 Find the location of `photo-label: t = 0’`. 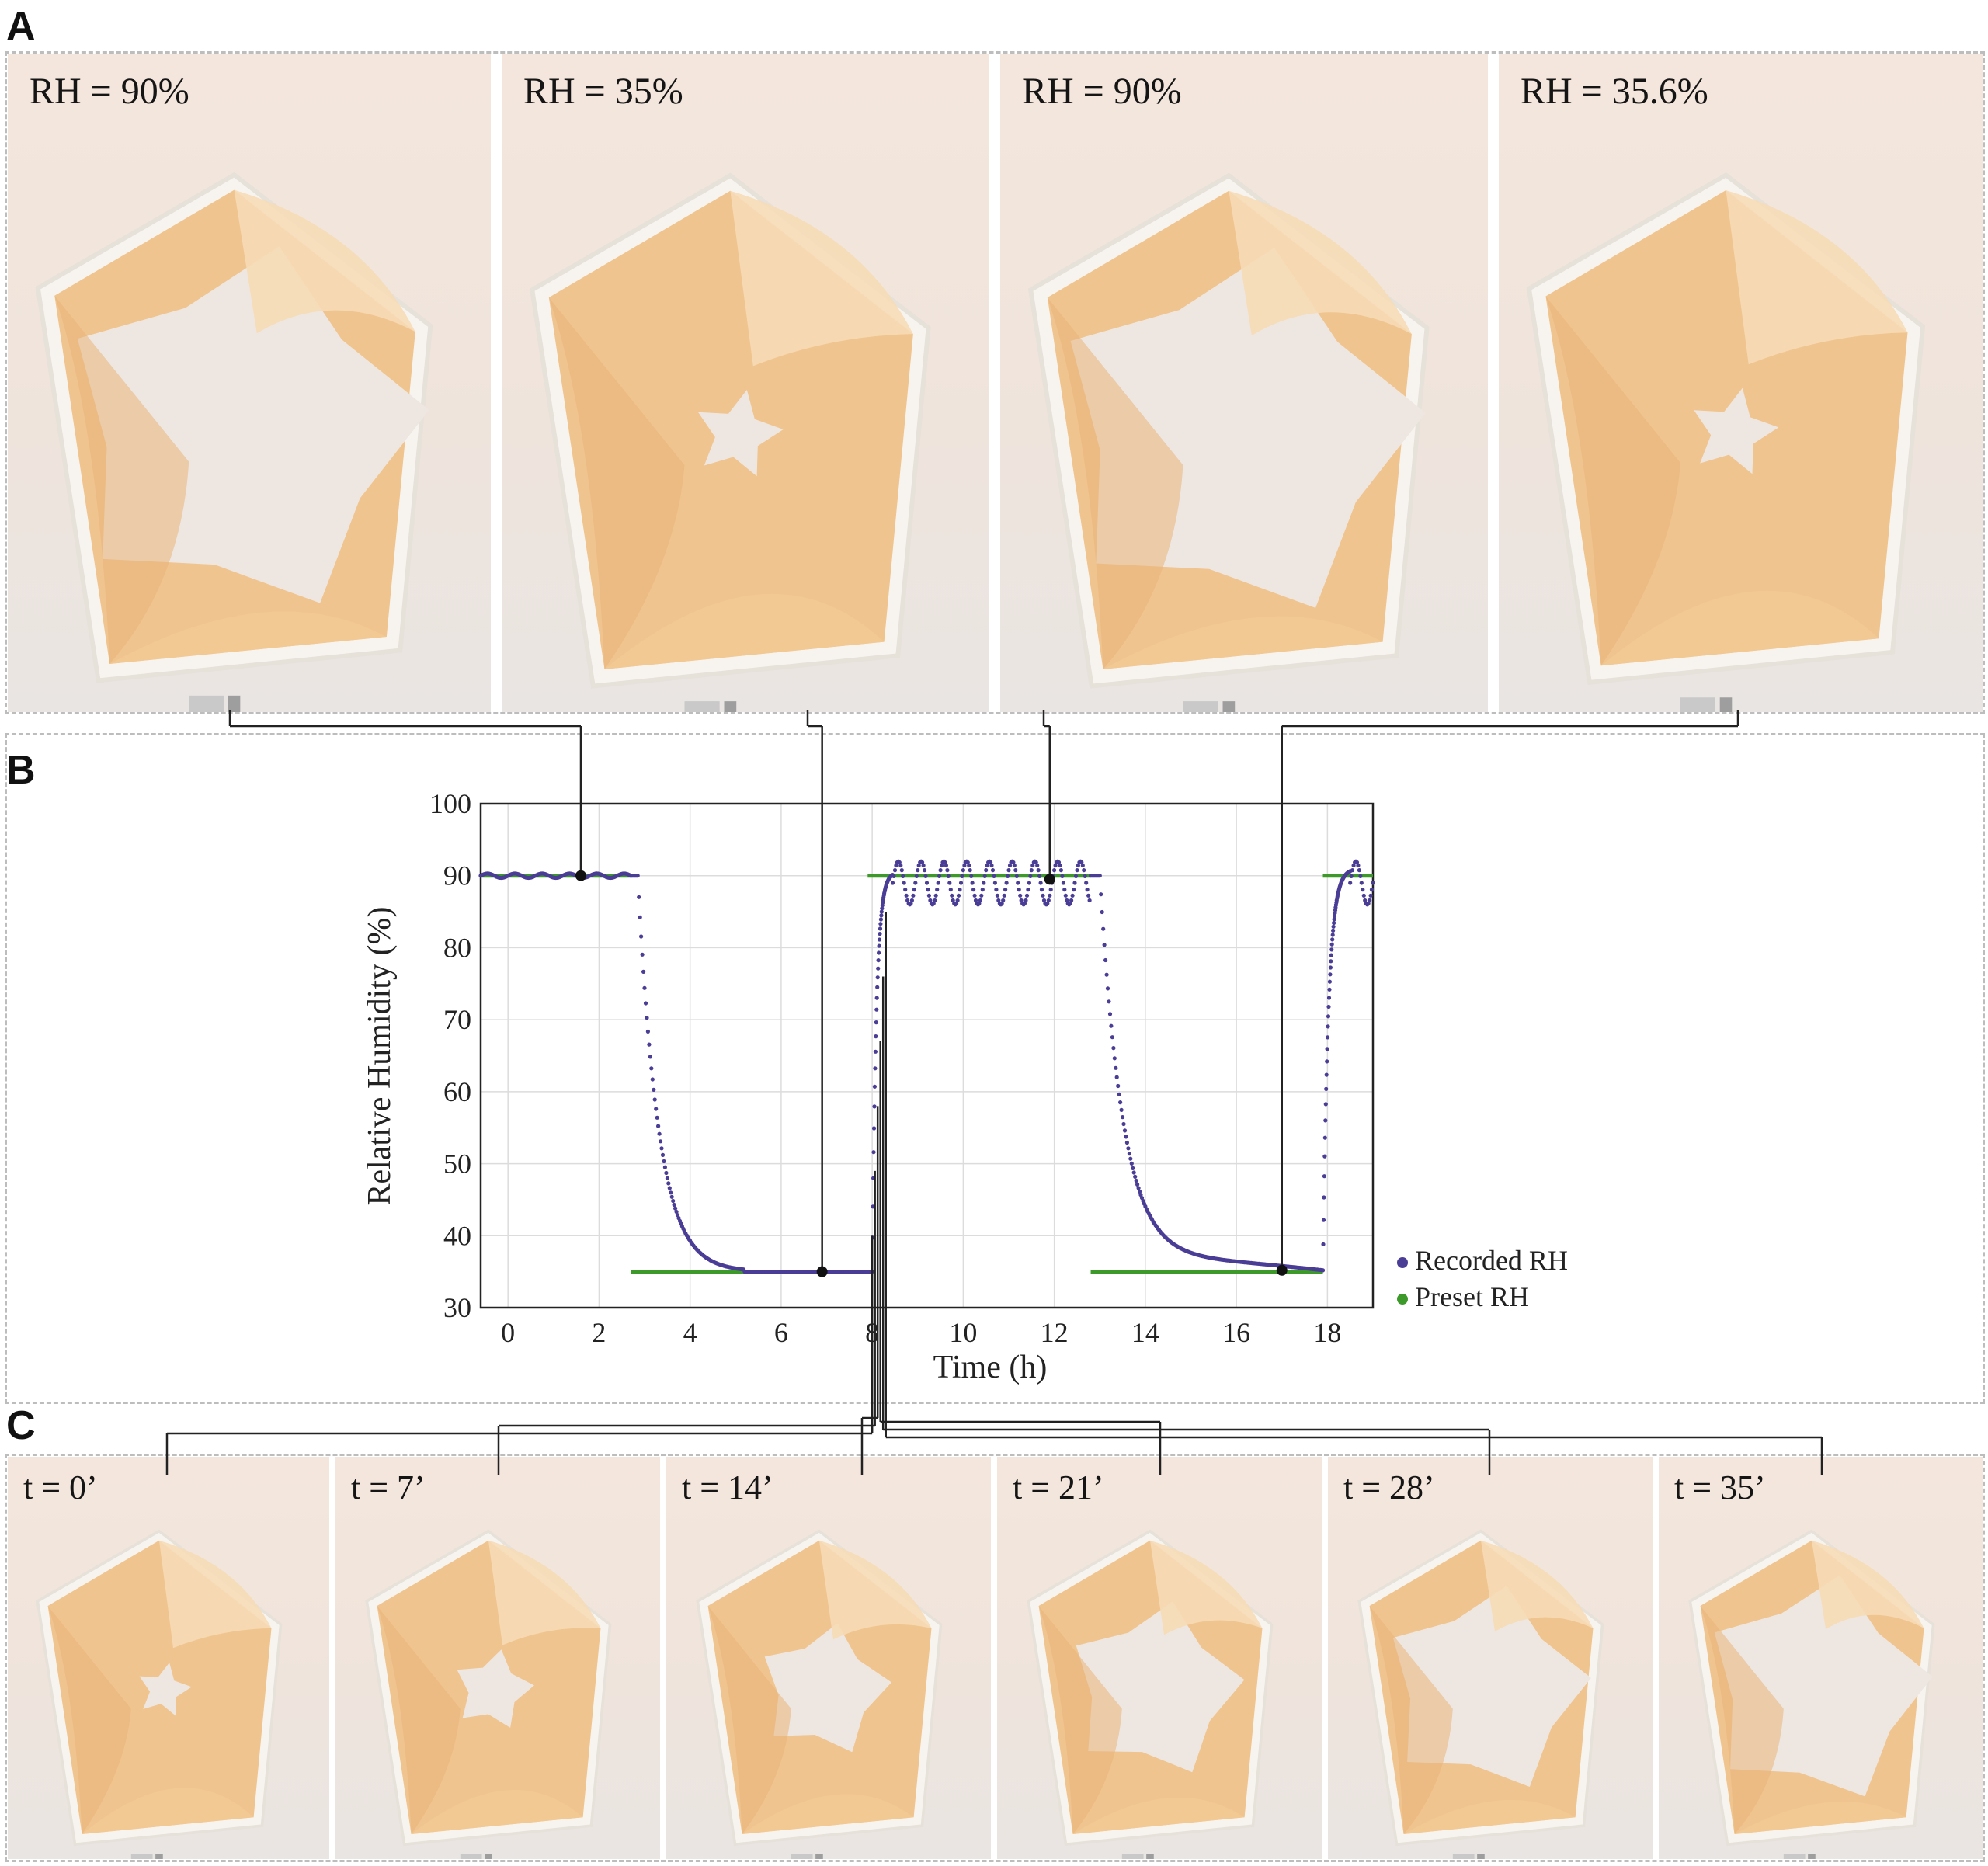

photo-label: t = 0’ is located at coordinates (61, 1487).